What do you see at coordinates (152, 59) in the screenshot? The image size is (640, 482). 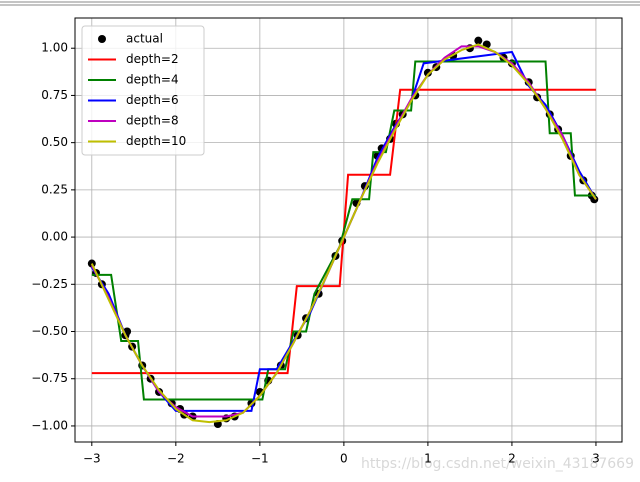 I see `legend-label: depth=2` at bounding box center [152, 59].